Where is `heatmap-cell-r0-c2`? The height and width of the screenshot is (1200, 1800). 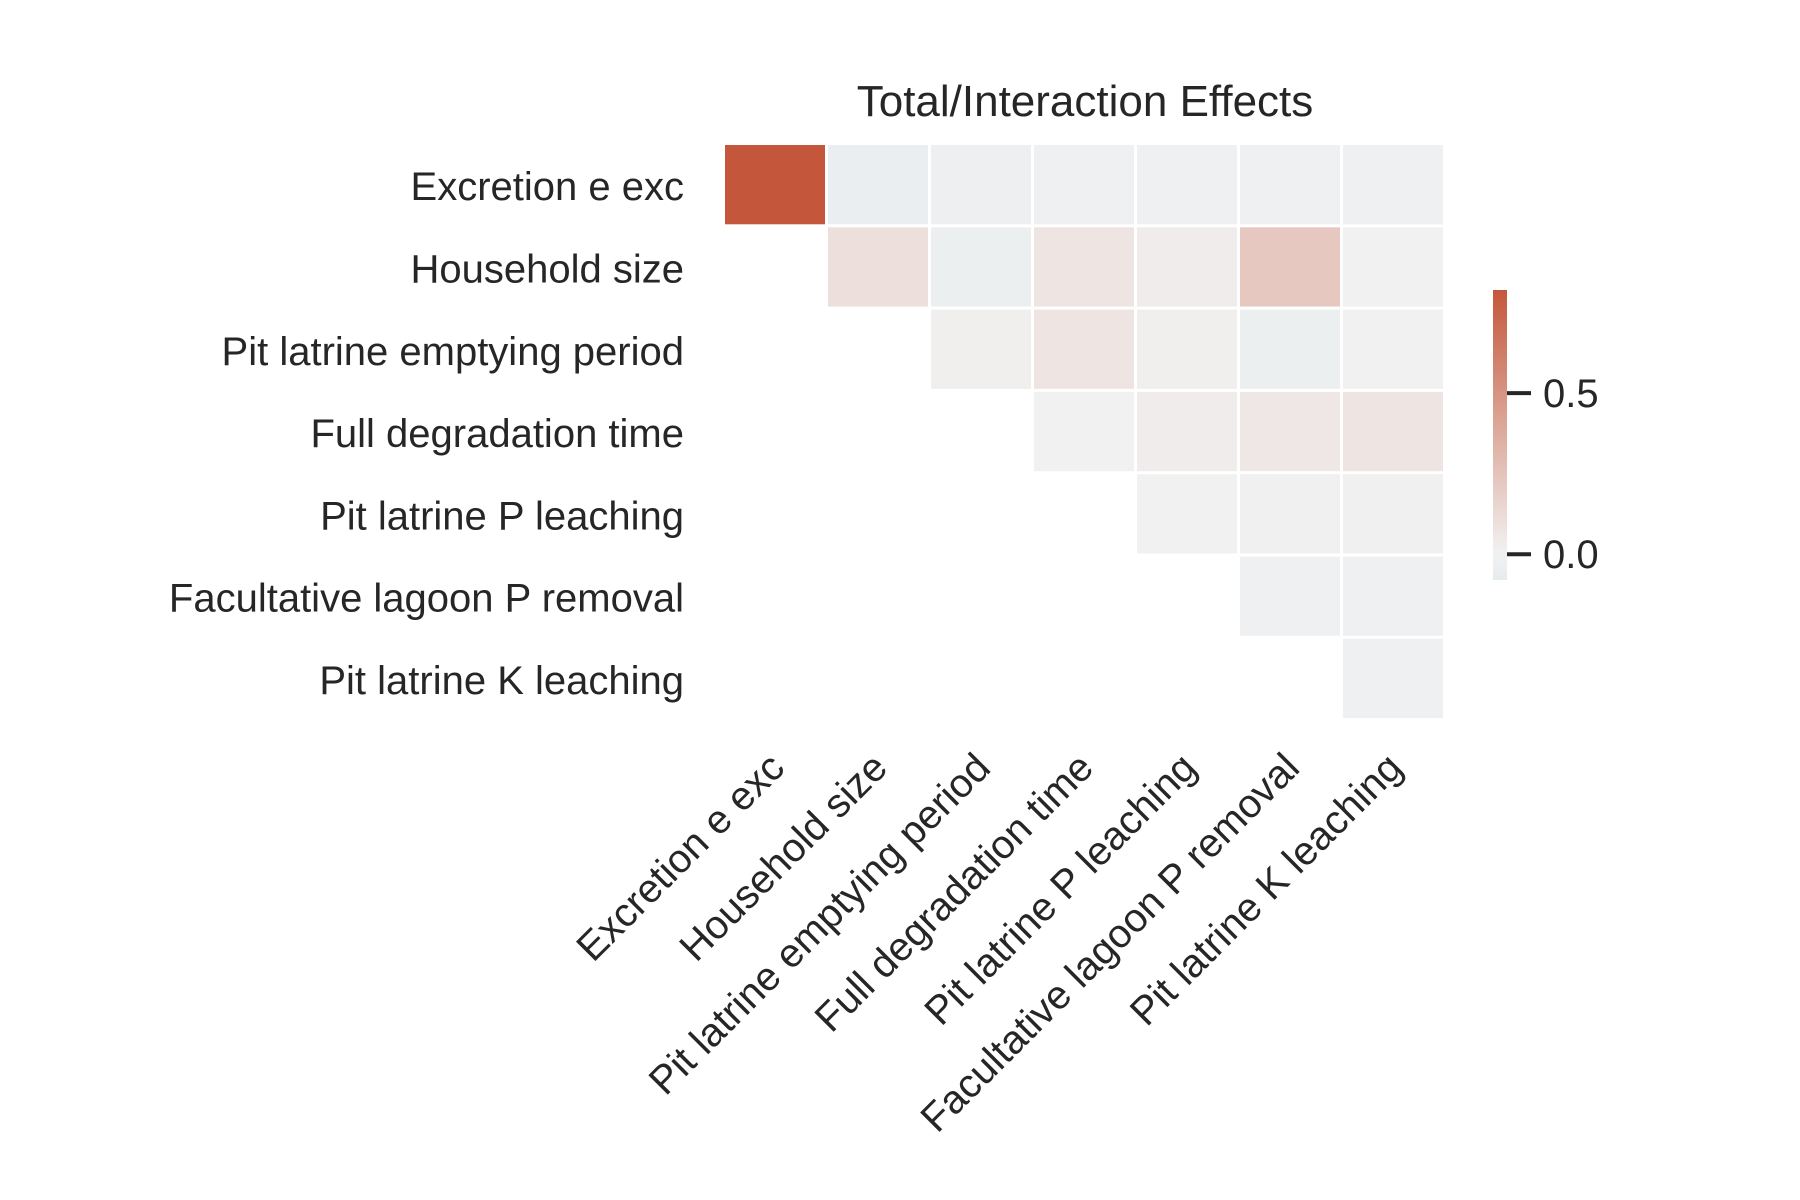 heatmap-cell-r0-c2 is located at coordinates (981, 185).